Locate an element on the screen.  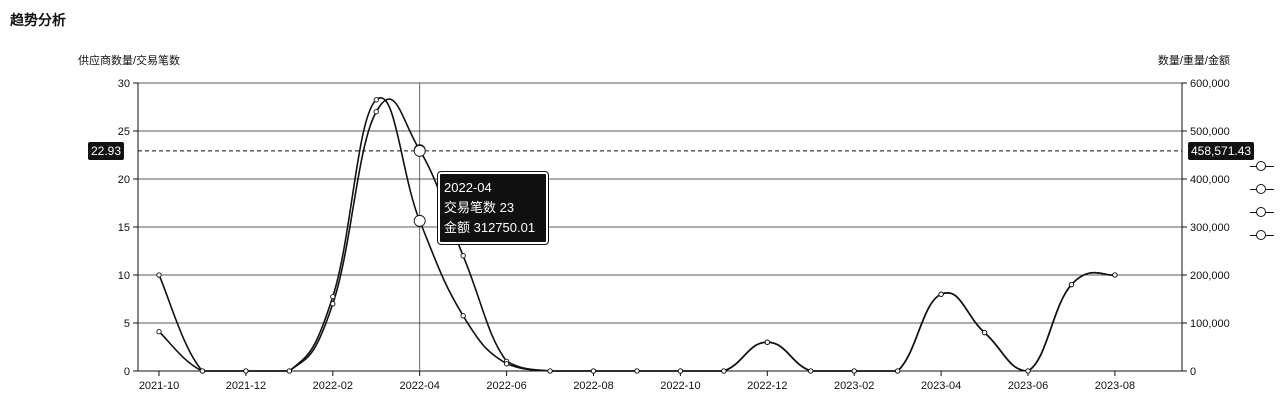
left-axis-ticks: 0 5 10 15 20 25 30 is located at coordinates (128, 228).